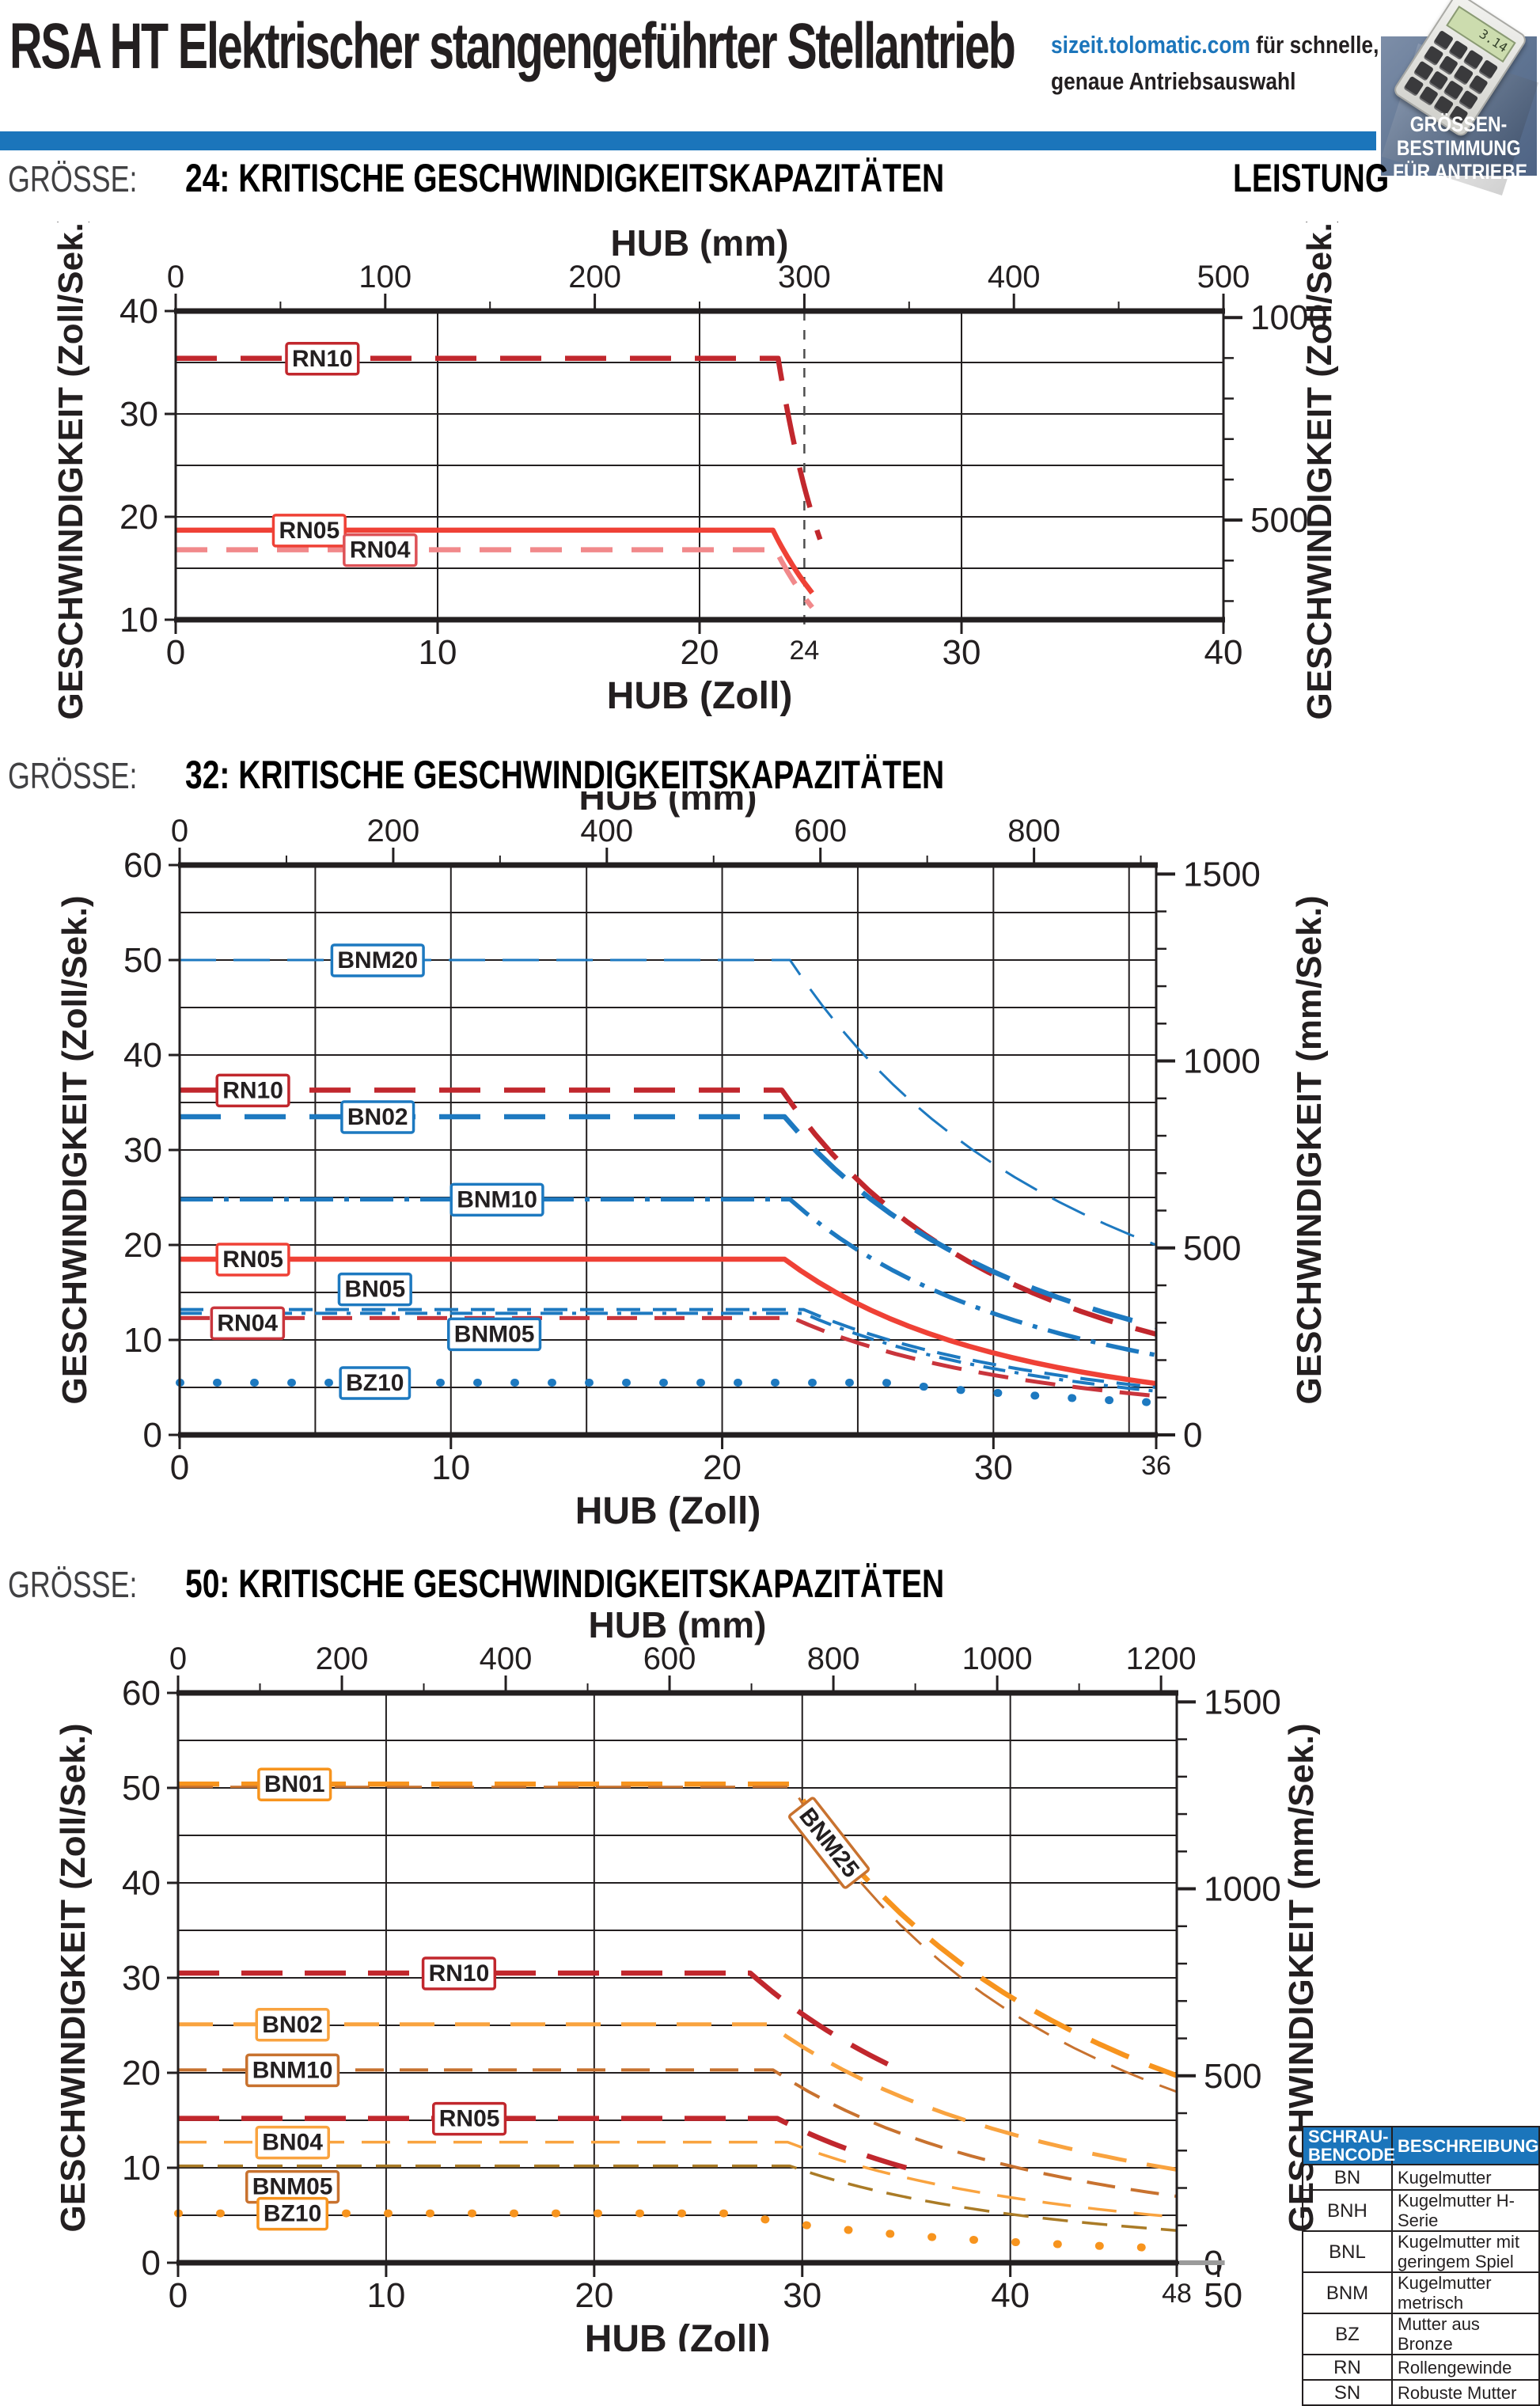 The image size is (1540, 2406). Describe the element at coordinates (142, 960) in the screenshot. I see `svg-text: 50` at that location.